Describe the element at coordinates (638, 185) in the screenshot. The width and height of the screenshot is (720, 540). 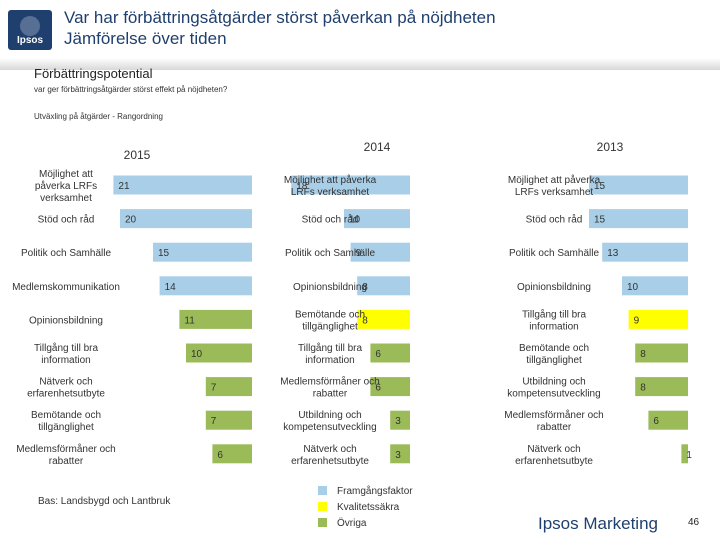
I see `bar-2013-mojlighet-att-paverka-lrfs-verksamhet` at that location.